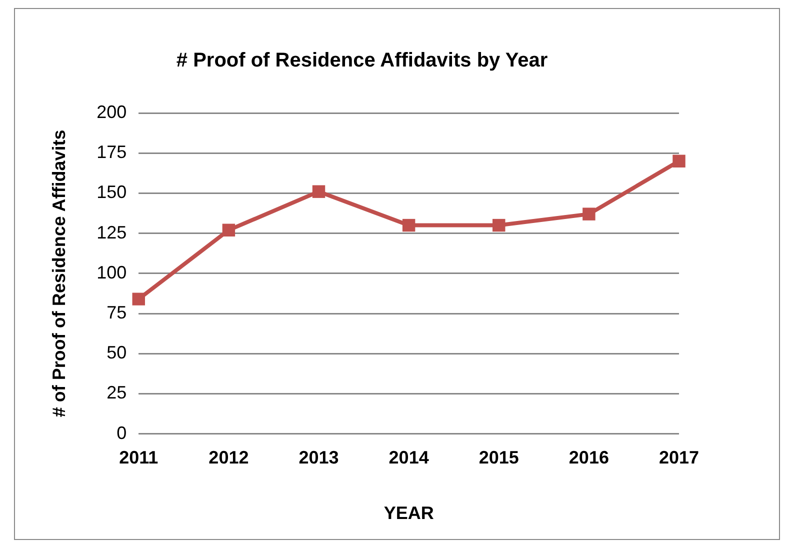 Image resolution: width=788 pixels, height=548 pixels. What do you see at coordinates (138, 458) in the screenshot?
I see `x-tick-label: 2011` at bounding box center [138, 458].